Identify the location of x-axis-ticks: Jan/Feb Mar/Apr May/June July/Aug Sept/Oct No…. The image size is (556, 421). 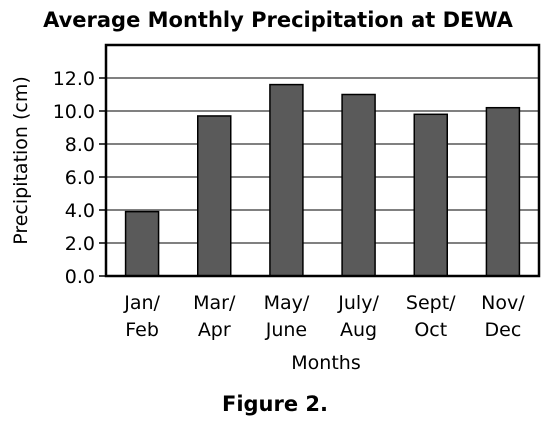
(324, 316).